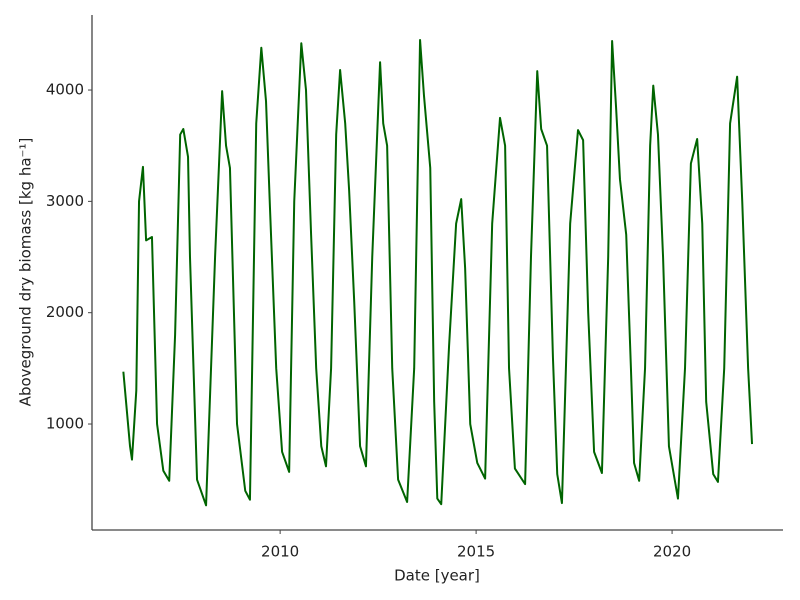 The height and width of the screenshot is (600, 800). I want to click on y-tick-label: 2000, so click(65, 312).